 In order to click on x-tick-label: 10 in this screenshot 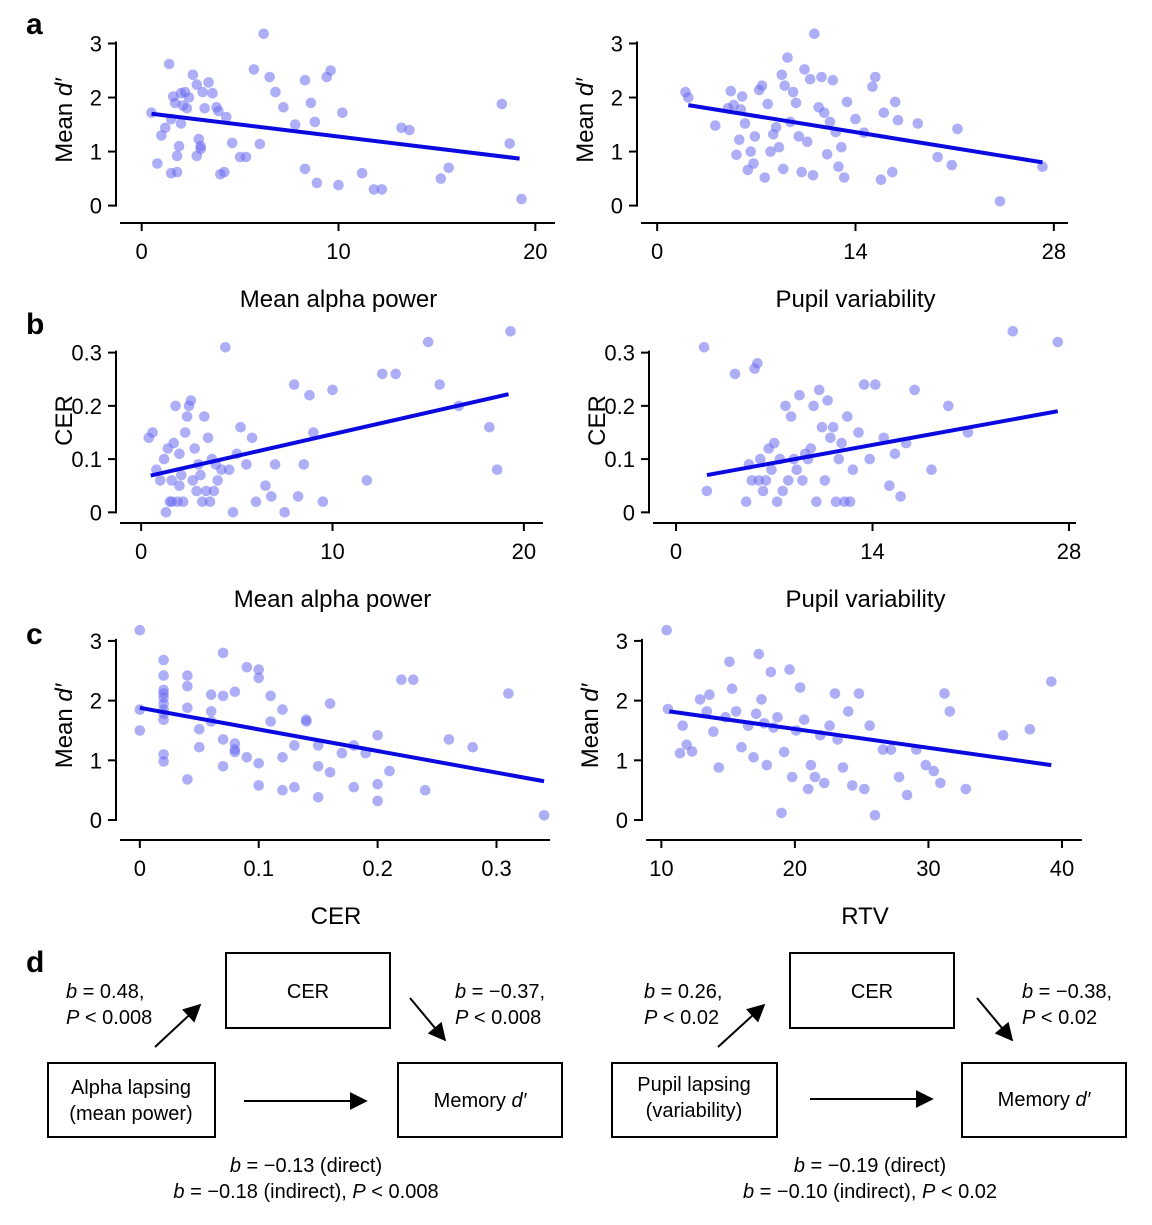, I will do `click(661, 868)`.